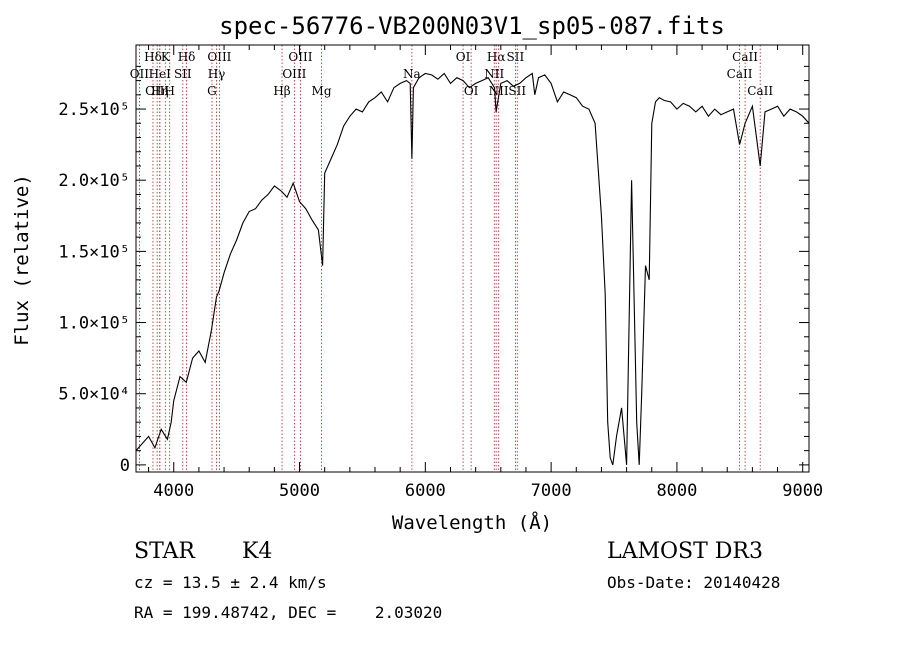 The image size is (900, 649). I want to click on observation-date: Obs-Date: 20140428, so click(694, 582).